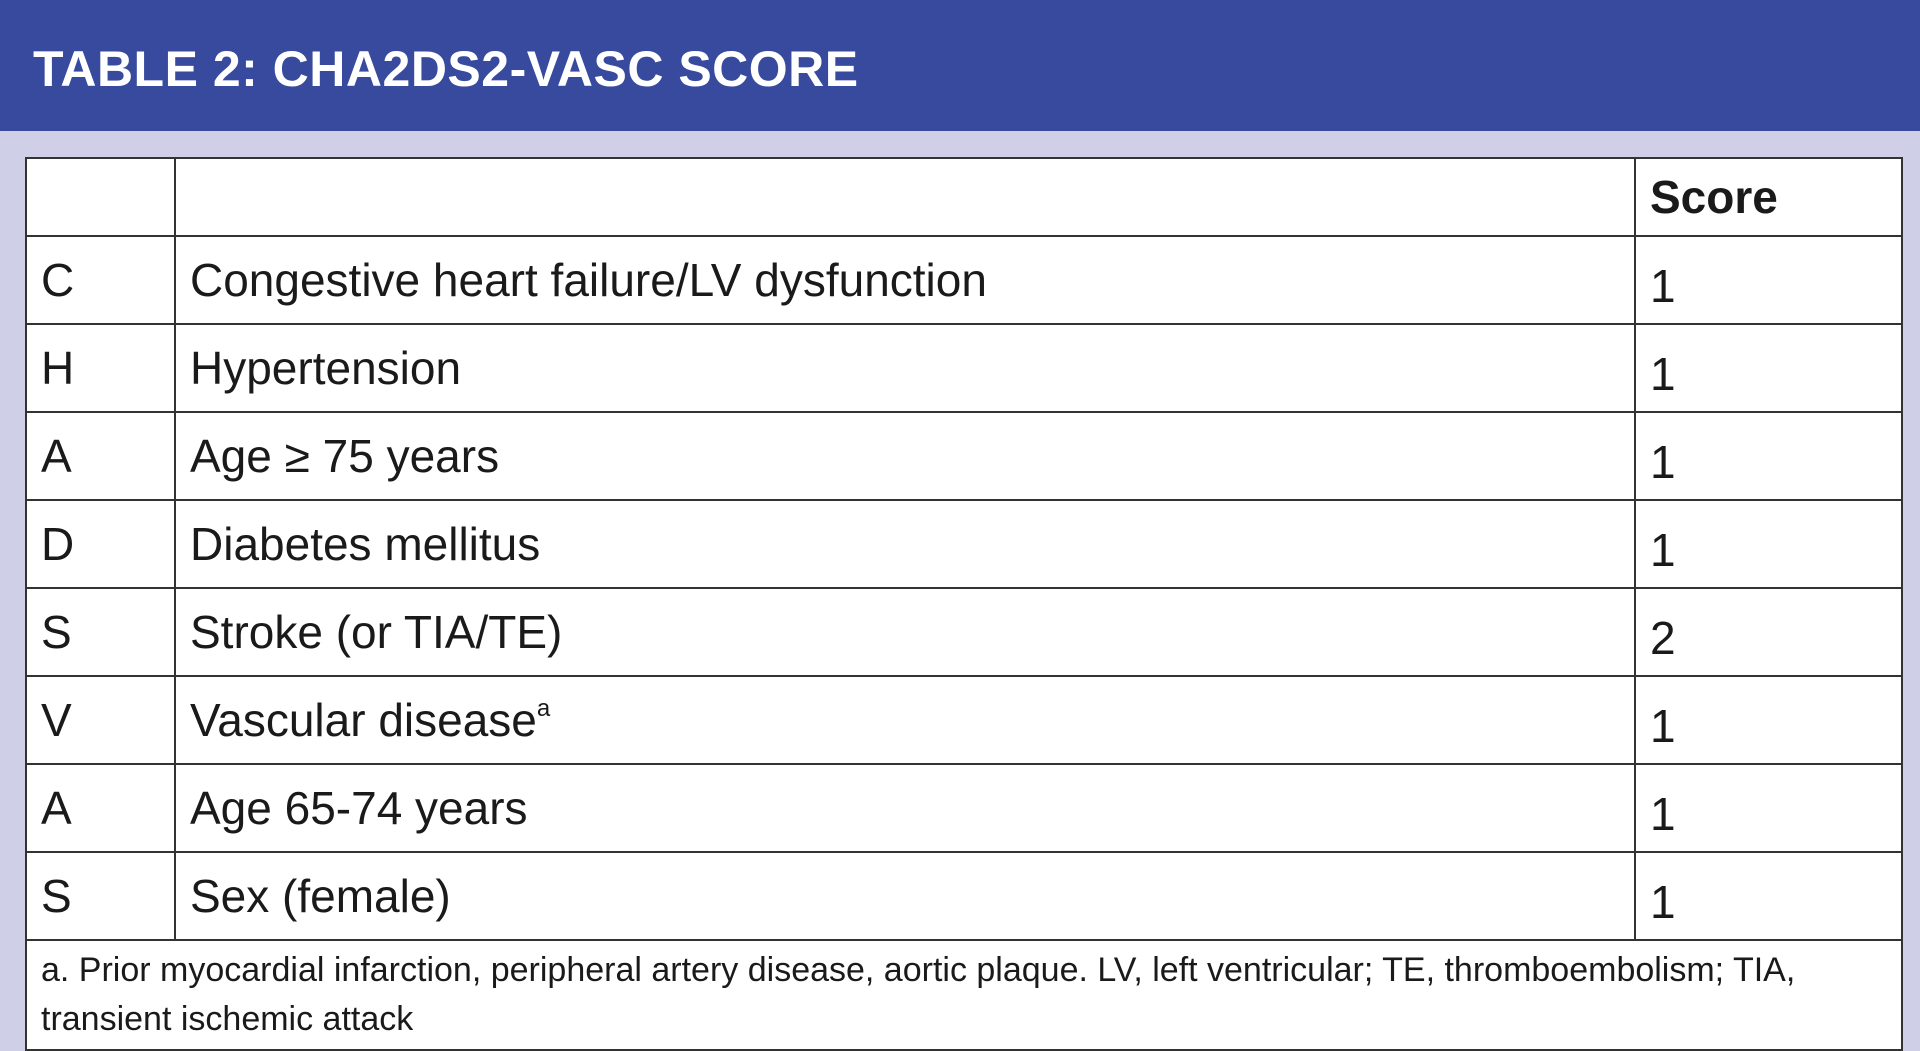  Describe the element at coordinates (1768, 197) in the screenshot. I see `score-header: Score` at that location.